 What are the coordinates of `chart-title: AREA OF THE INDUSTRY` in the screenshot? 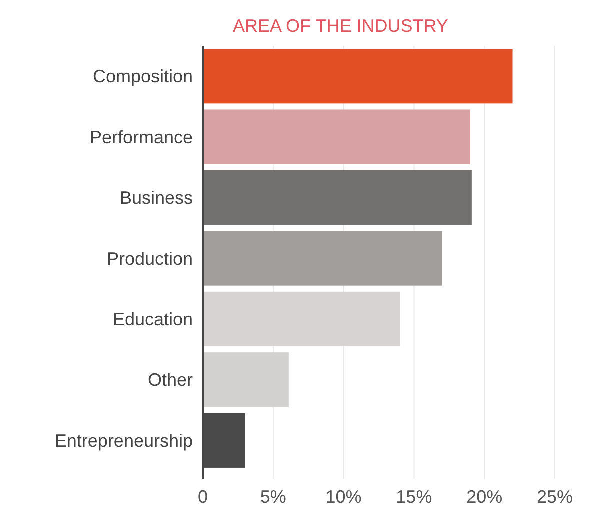 It's located at (340, 26).